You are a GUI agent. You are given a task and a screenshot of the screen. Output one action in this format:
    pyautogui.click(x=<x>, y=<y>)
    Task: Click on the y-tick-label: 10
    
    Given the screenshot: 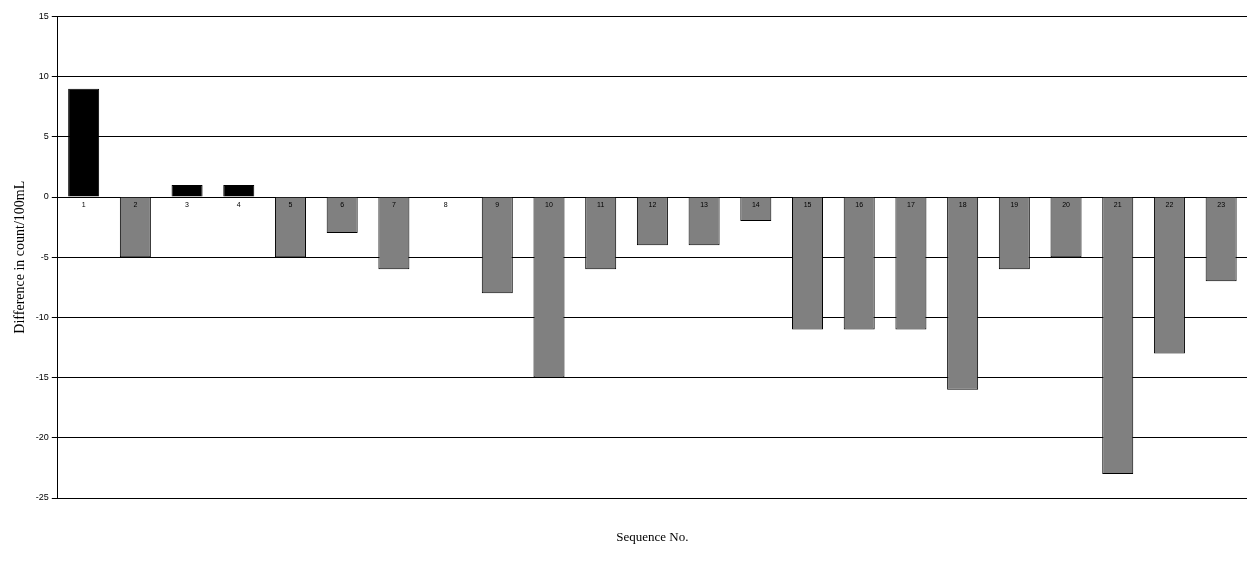 What is the action you would take?
    pyautogui.click(x=43, y=76)
    